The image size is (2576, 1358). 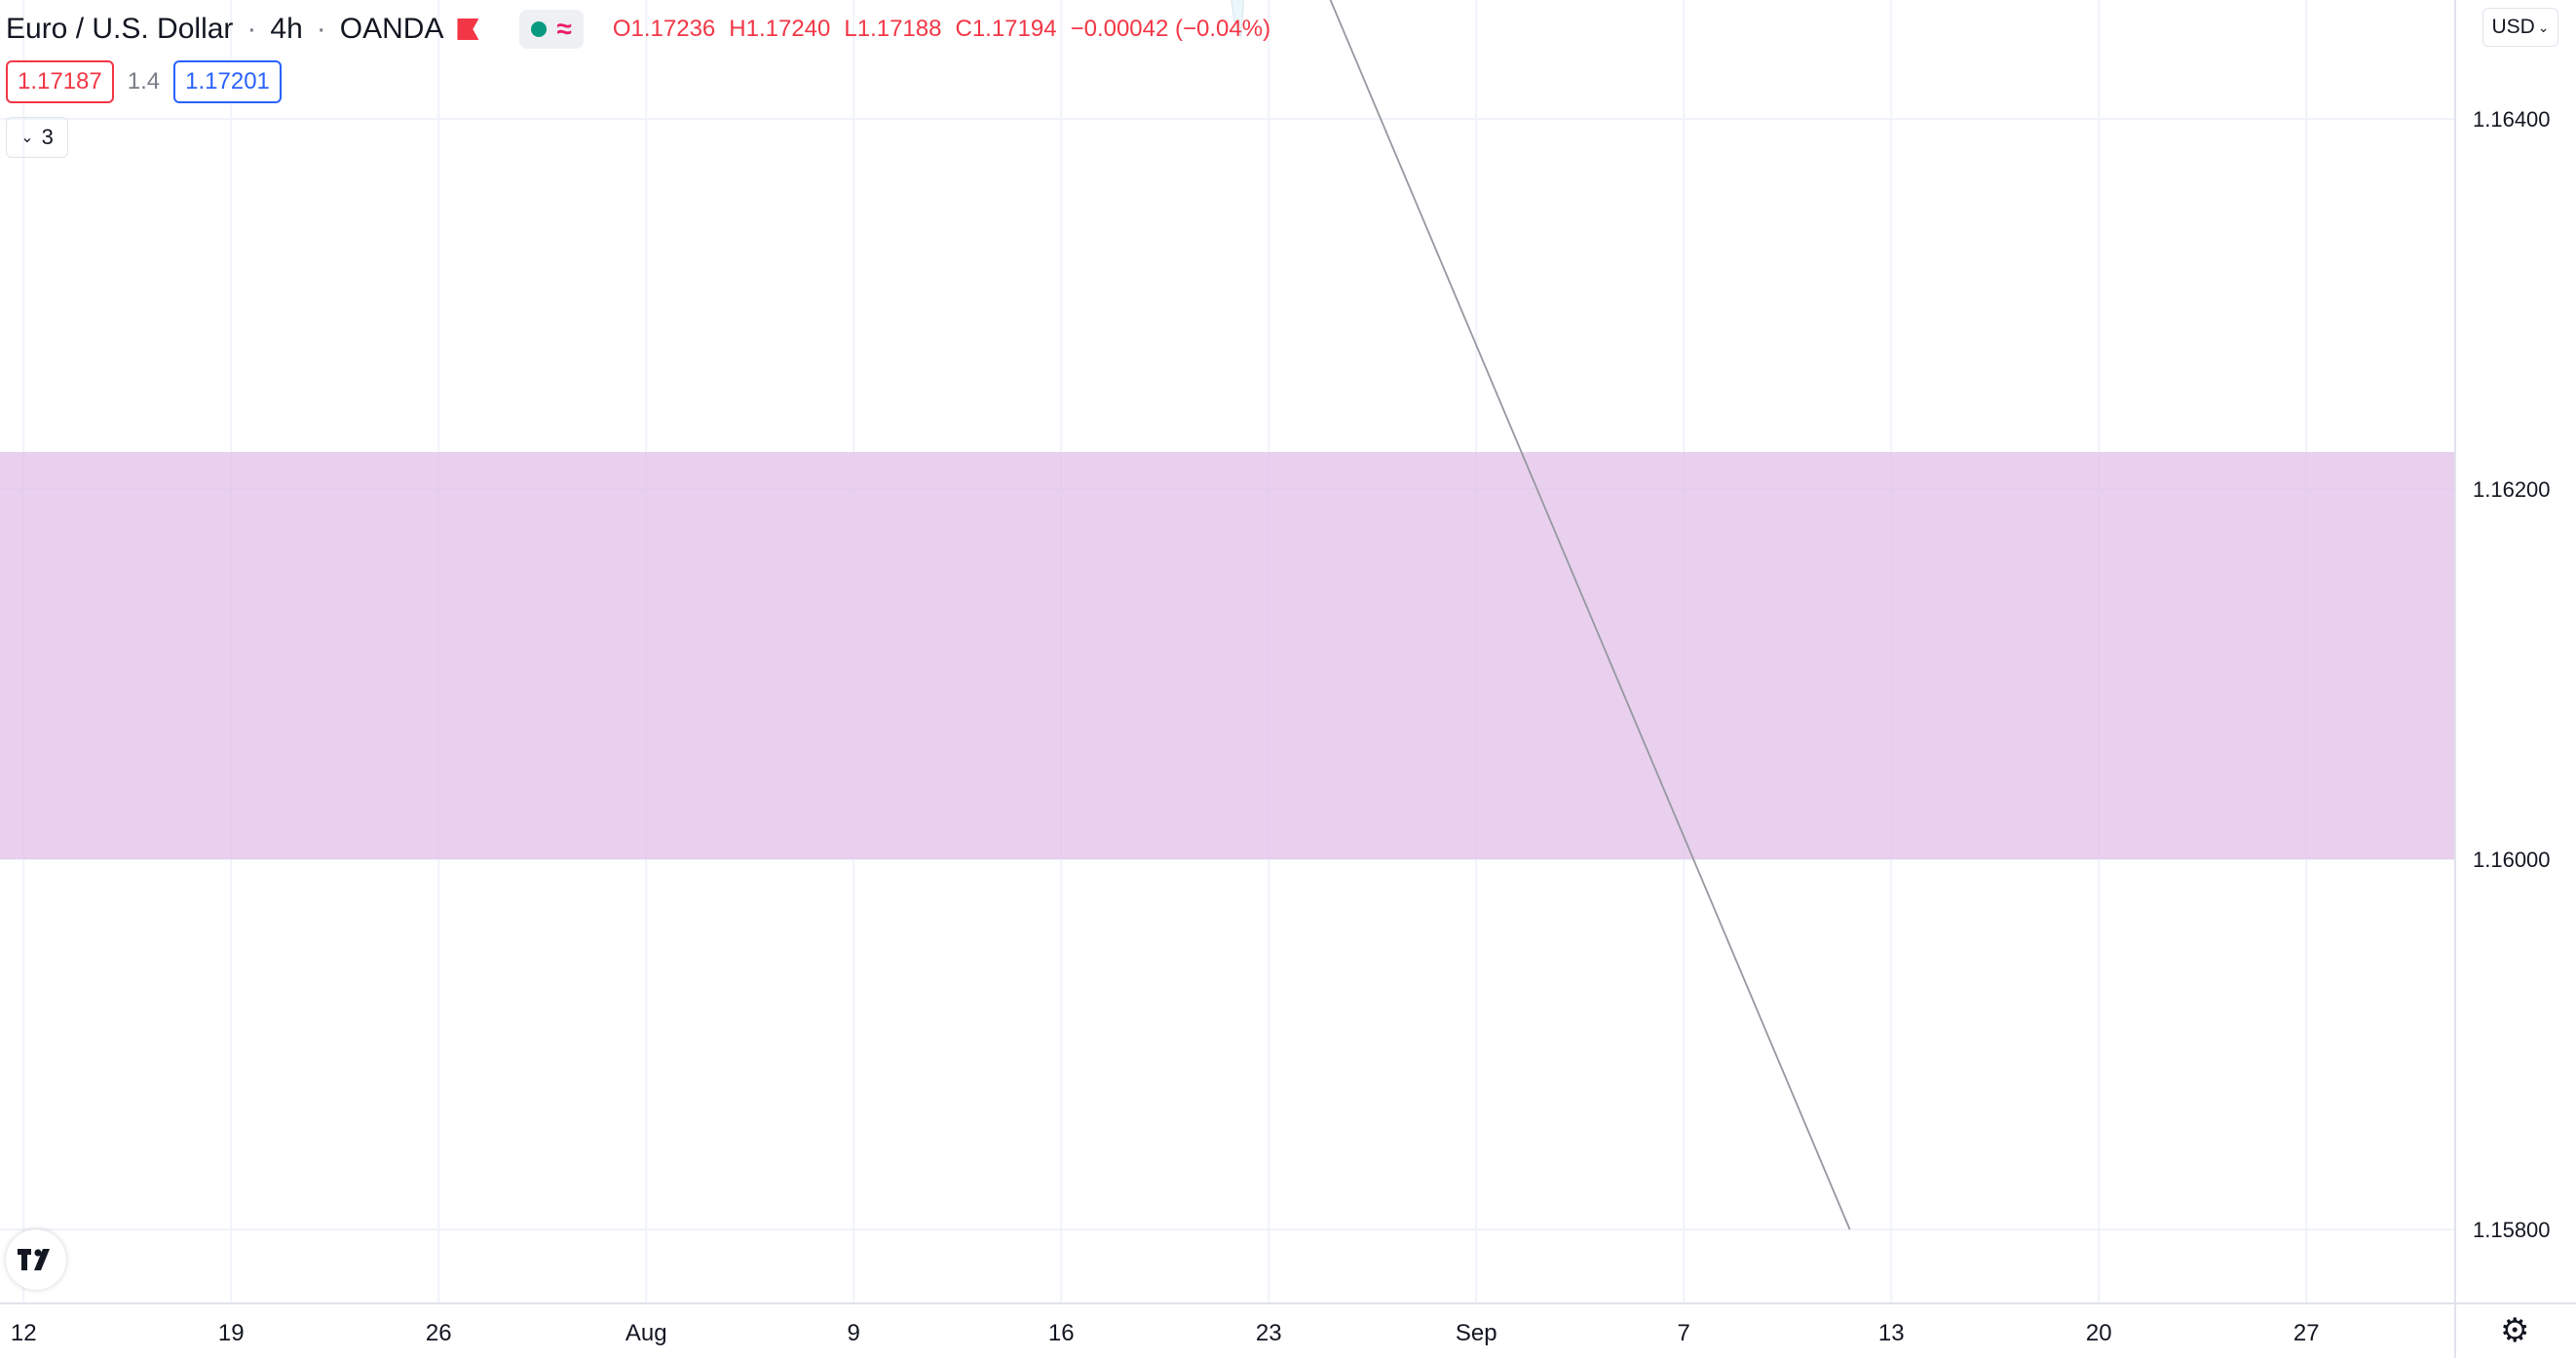 I want to click on trade-panel: 1.17187 1.4 1.17201, so click(x=144, y=81).